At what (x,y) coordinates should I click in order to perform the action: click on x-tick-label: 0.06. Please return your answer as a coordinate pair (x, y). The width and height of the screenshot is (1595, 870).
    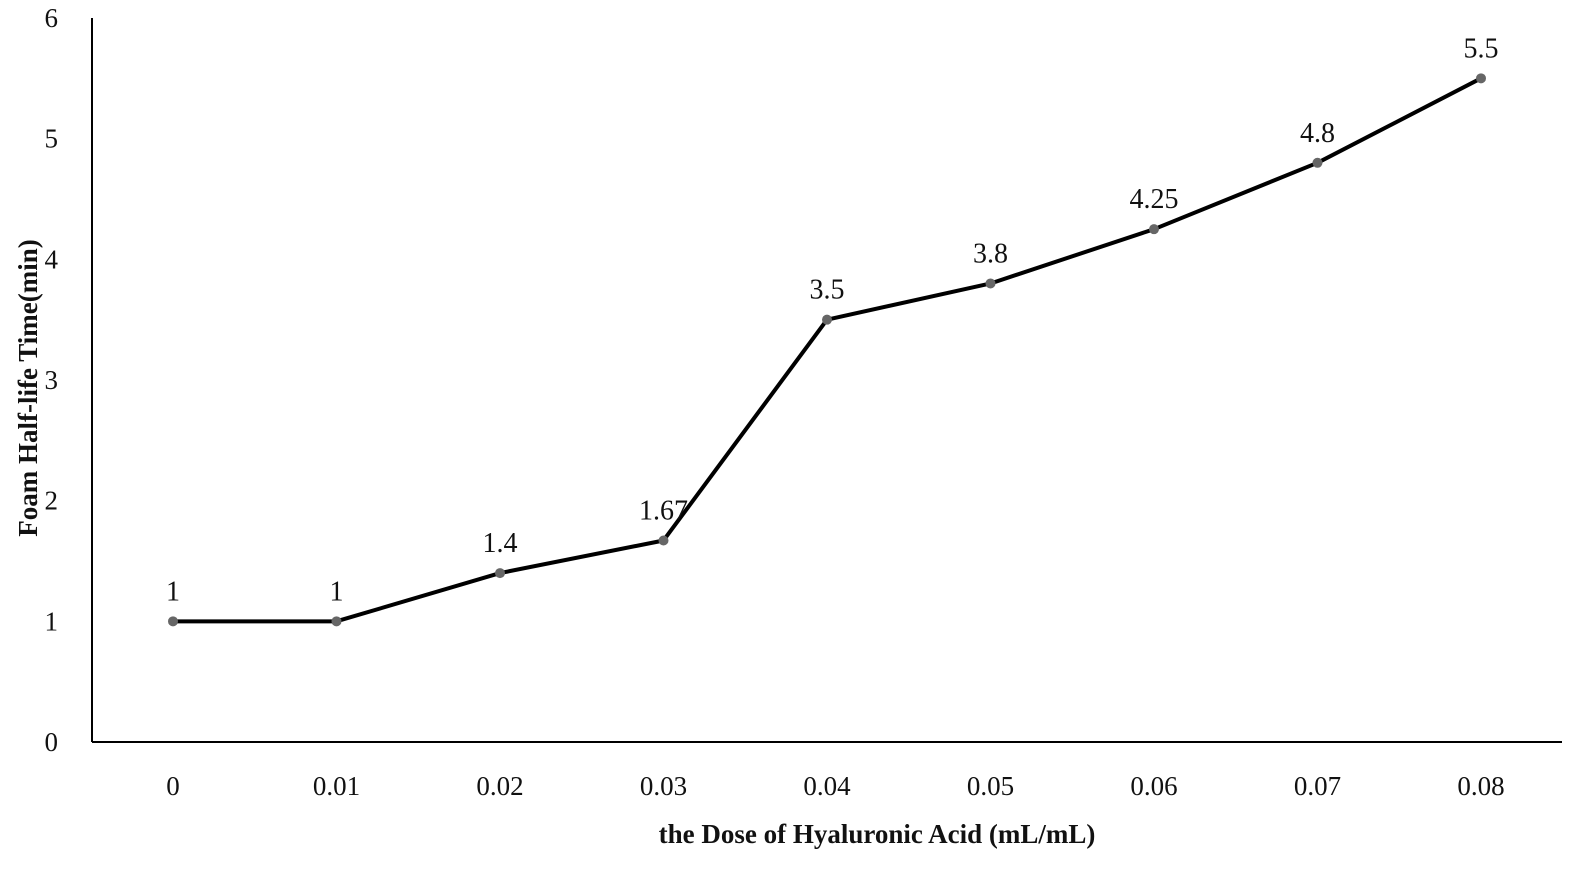
    Looking at the image, I should click on (1153, 786).